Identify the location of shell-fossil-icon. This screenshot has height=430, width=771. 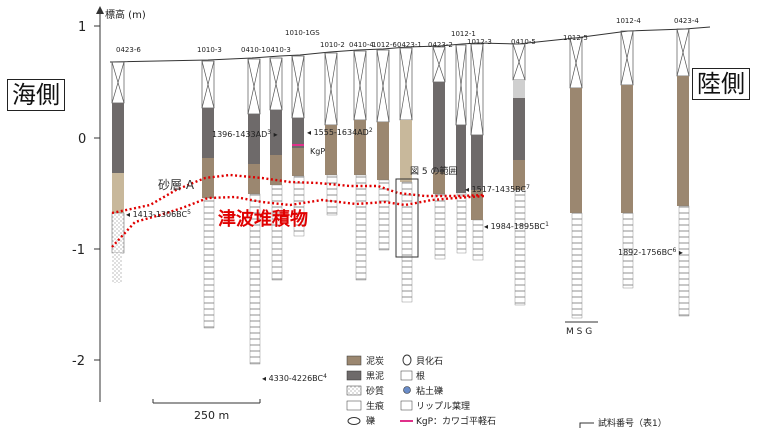
(407, 360).